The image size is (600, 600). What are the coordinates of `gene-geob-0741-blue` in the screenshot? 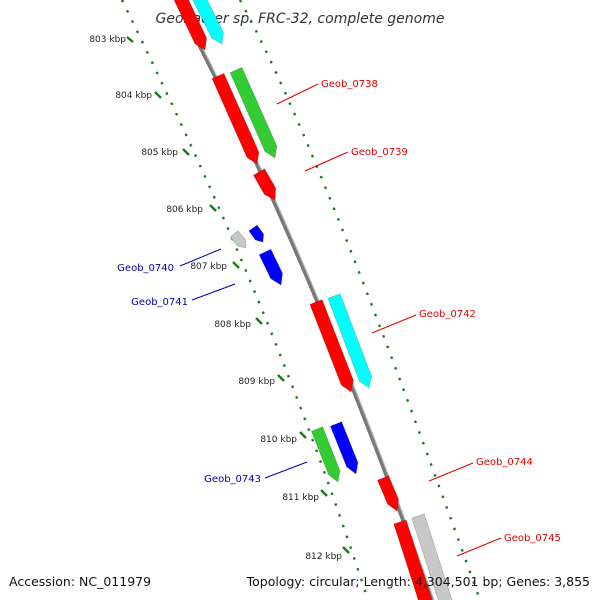 It's located at (270, 267).